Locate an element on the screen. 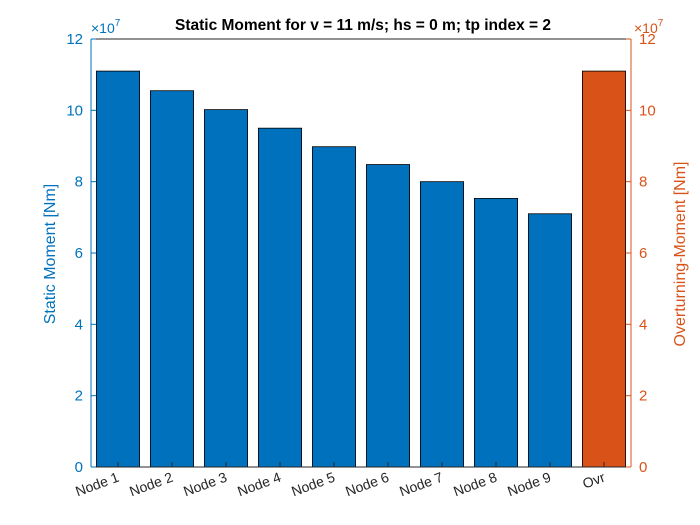 The height and width of the screenshot is (525, 700). right-tick-label: 8 is located at coordinates (643, 182).